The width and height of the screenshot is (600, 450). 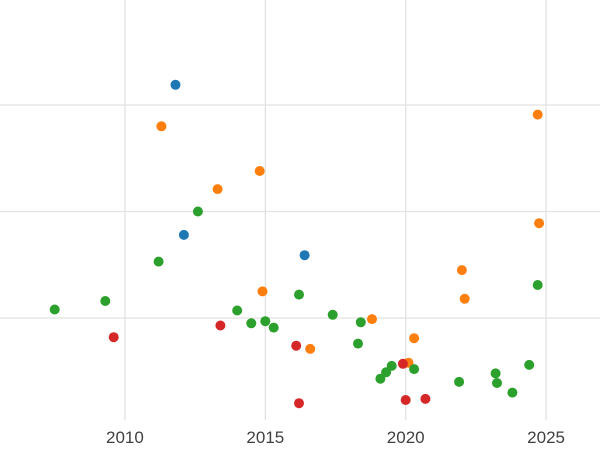 I want to click on x-tick-label: 2025, so click(x=546, y=437).